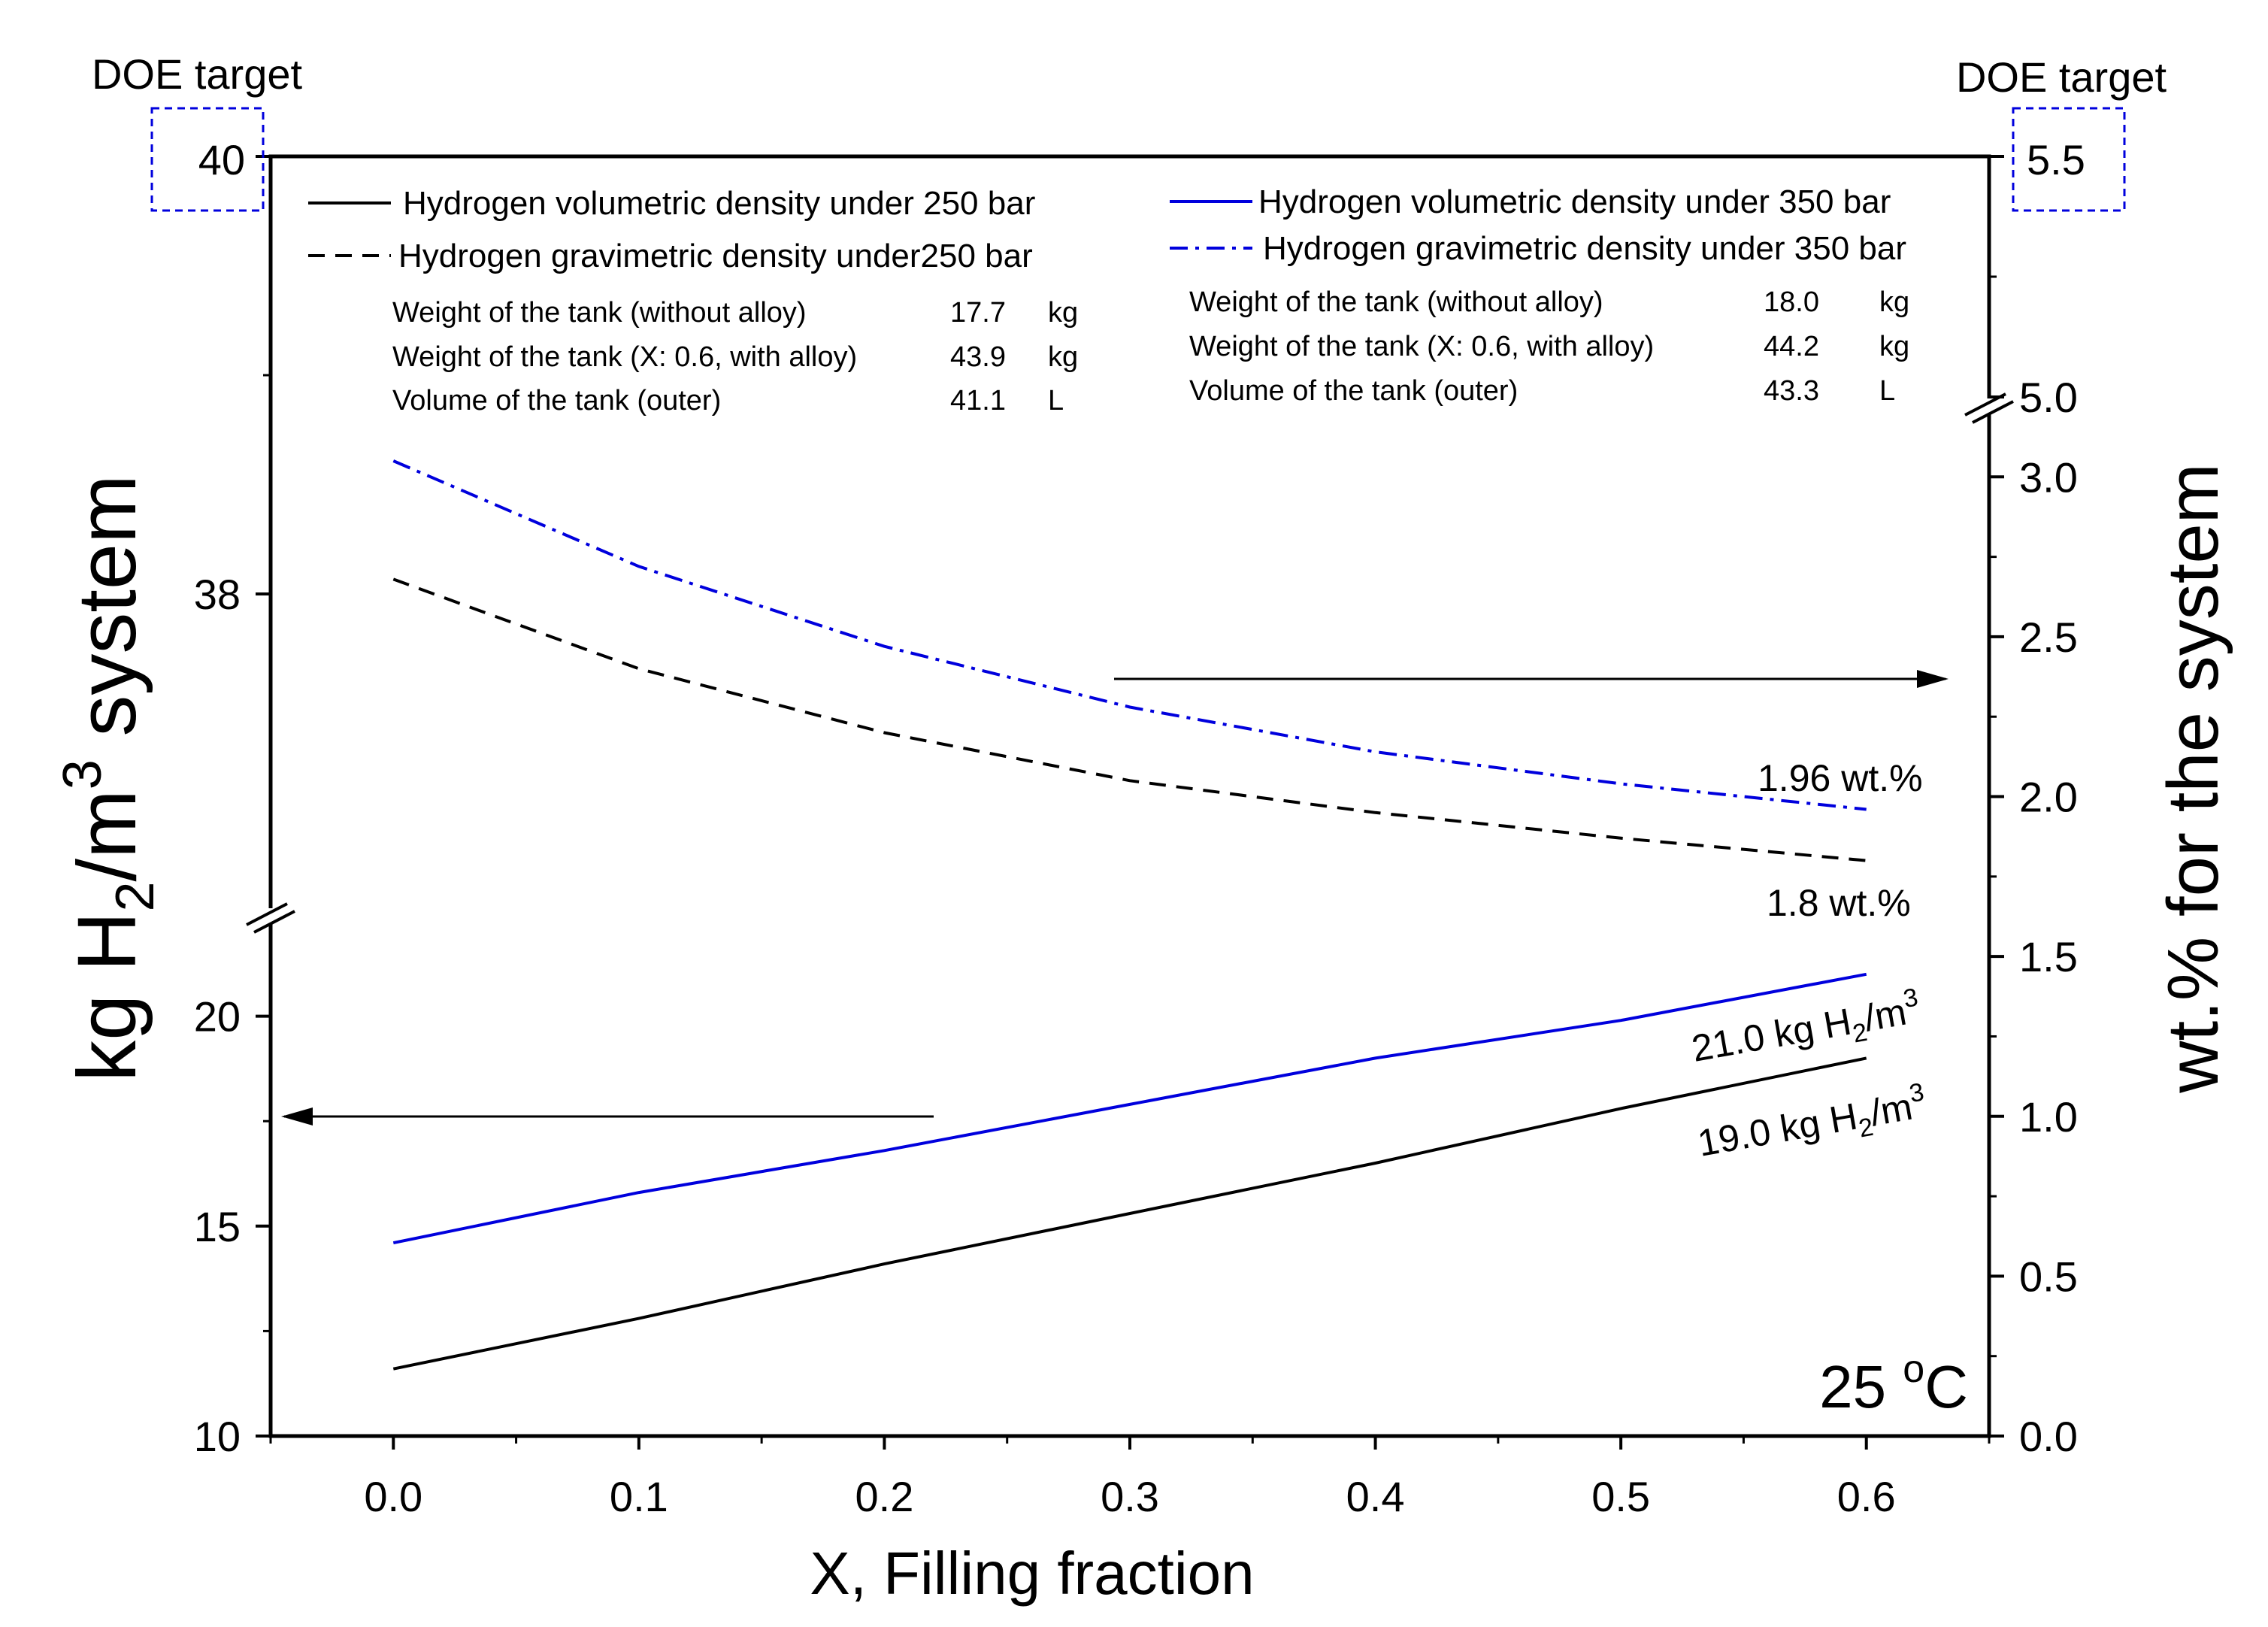 The width and height of the screenshot is (2268, 1627). I want to click on doe-target-left-value: 40, so click(221, 159).